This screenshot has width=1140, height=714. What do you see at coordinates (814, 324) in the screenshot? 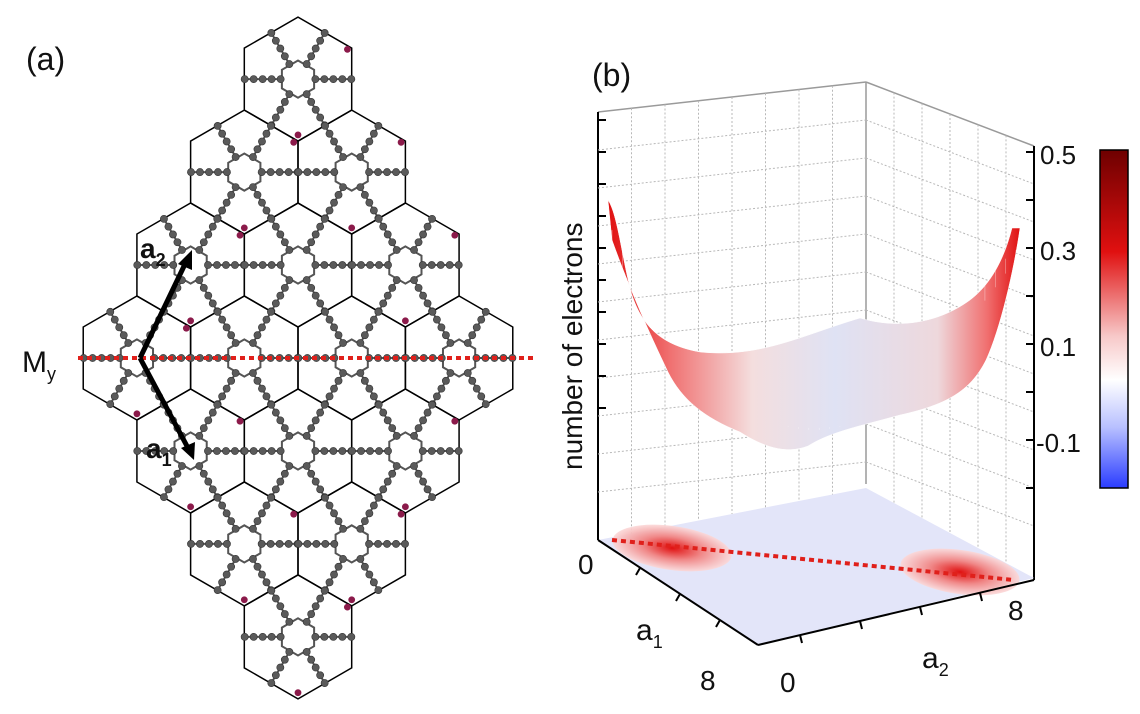
I see `charge-surface` at bounding box center [814, 324].